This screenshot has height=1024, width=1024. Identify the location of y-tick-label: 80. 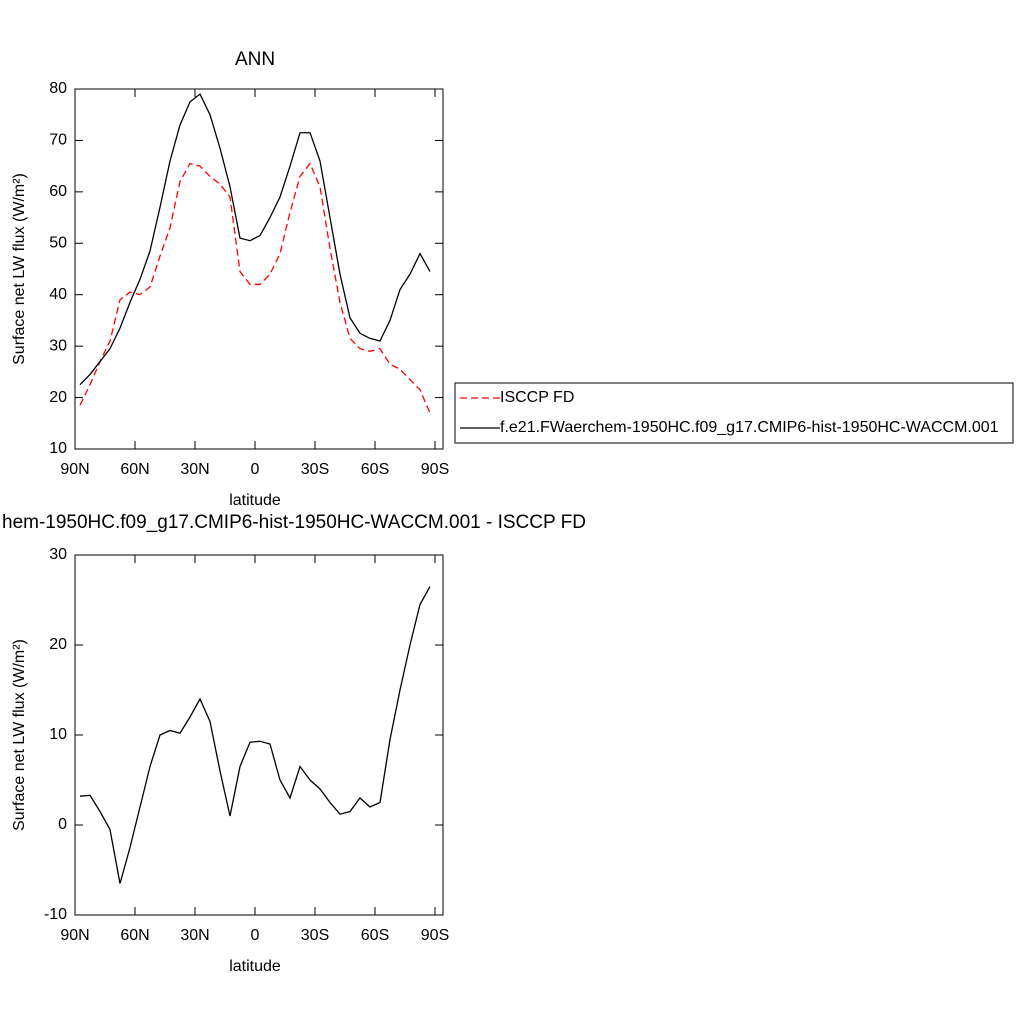
(58, 88).